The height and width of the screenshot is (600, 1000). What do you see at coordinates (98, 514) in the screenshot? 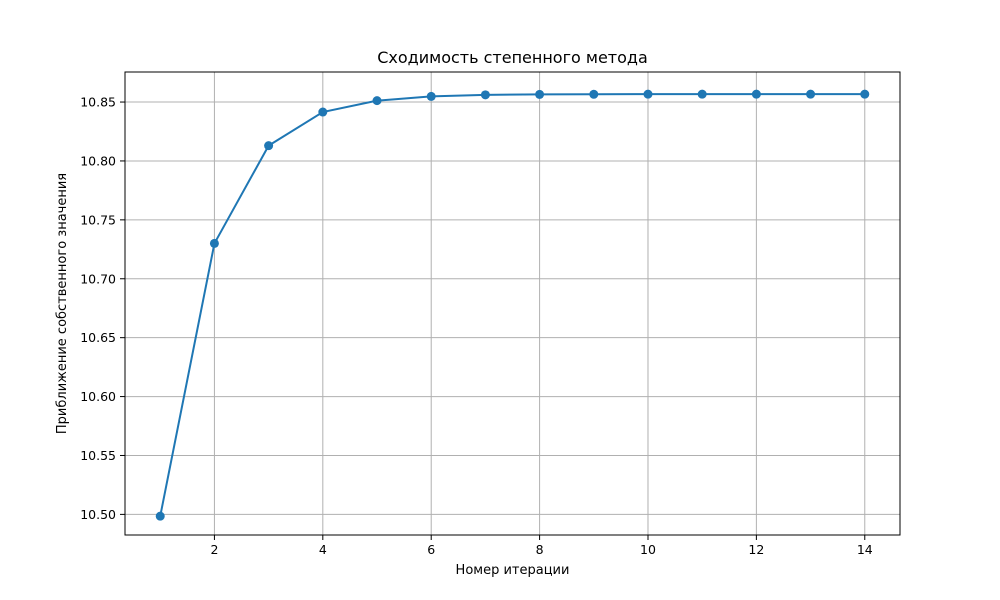
I see `y-tick-label: 10.50` at bounding box center [98, 514].